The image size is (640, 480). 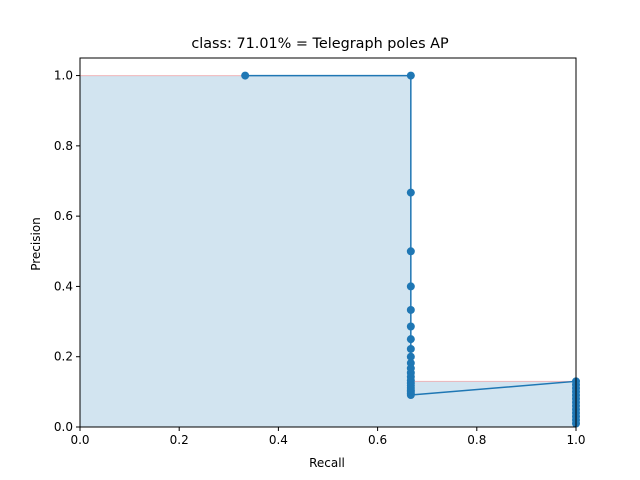 What do you see at coordinates (476, 440) in the screenshot?
I see `x-tick-label: 0.8` at bounding box center [476, 440].